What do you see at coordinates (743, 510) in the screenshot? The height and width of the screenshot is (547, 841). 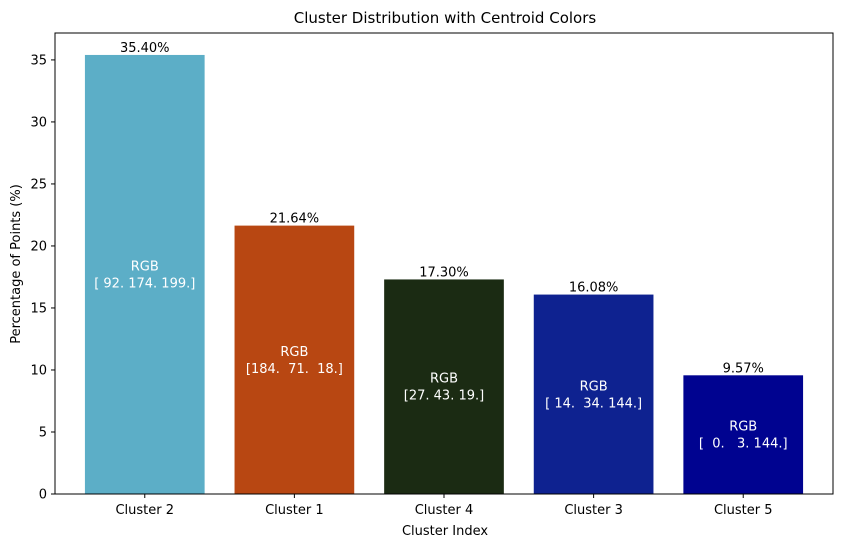 I see `x-tick-label: Cluster 5` at bounding box center [743, 510].